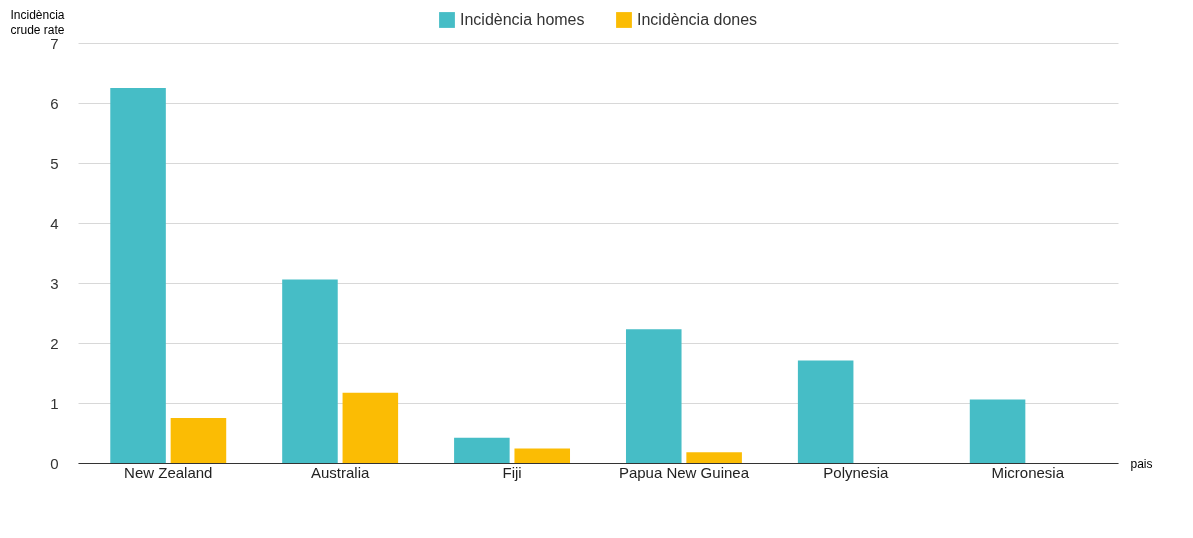 The width and height of the screenshot is (1193, 538). I want to click on y-axis-title: Incidència crude rate, so click(37, 22).